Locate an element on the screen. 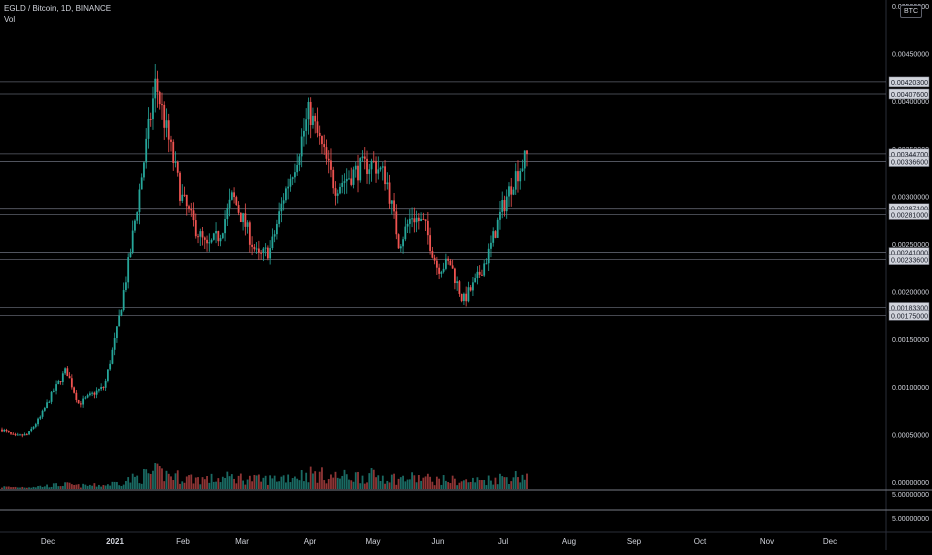 This screenshot has height=555, width=932. level-price-tag is located at coordinates (909, 259).